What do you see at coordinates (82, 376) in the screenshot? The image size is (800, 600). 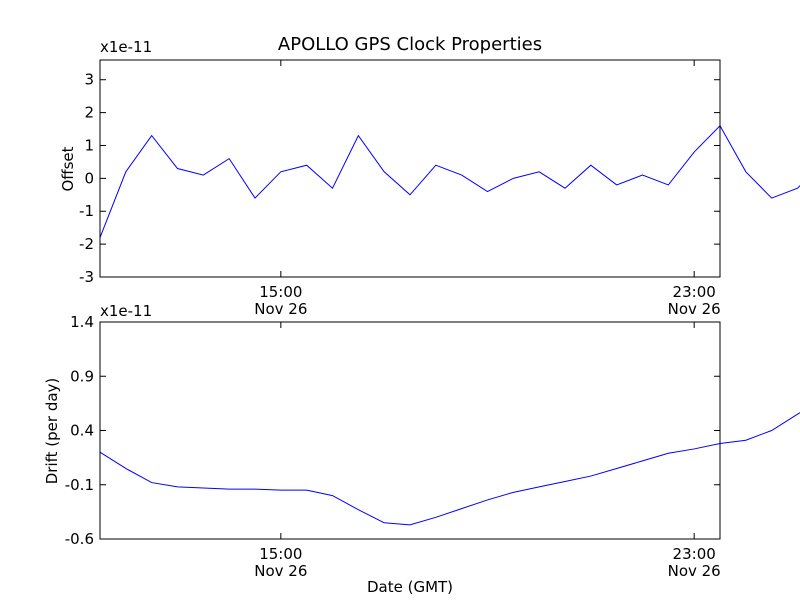 I see `ytick-label: 0.9` at bounding box center [82, 376].